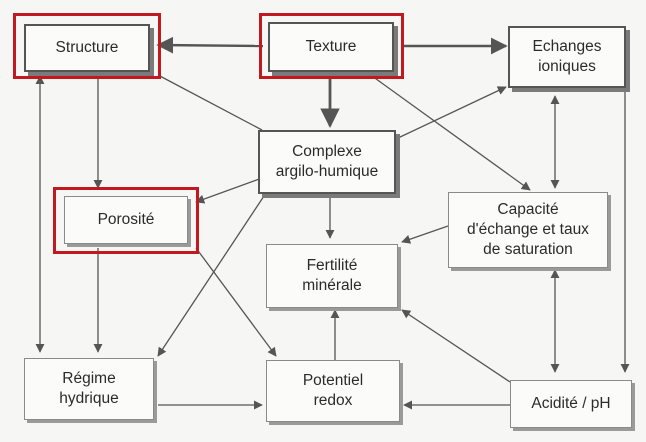 Image resolution: width=646 pixels, height=442 pixels. I want to click on node-fertilite-label: Fertilité minérale, so click(332, 275).